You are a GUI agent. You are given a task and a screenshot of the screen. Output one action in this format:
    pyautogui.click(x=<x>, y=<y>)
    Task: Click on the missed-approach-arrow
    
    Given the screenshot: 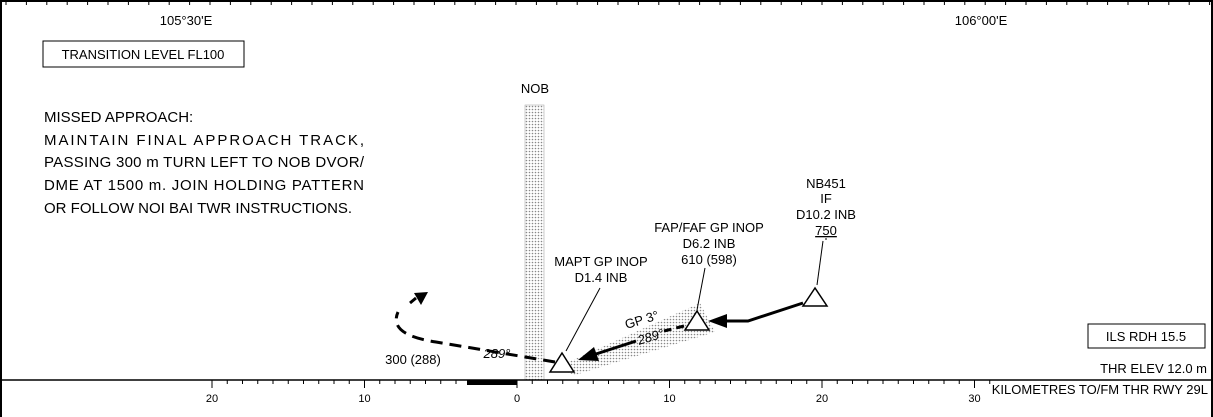 What is the action you would take?
    pyautogui.click(x=421, y=298)
    